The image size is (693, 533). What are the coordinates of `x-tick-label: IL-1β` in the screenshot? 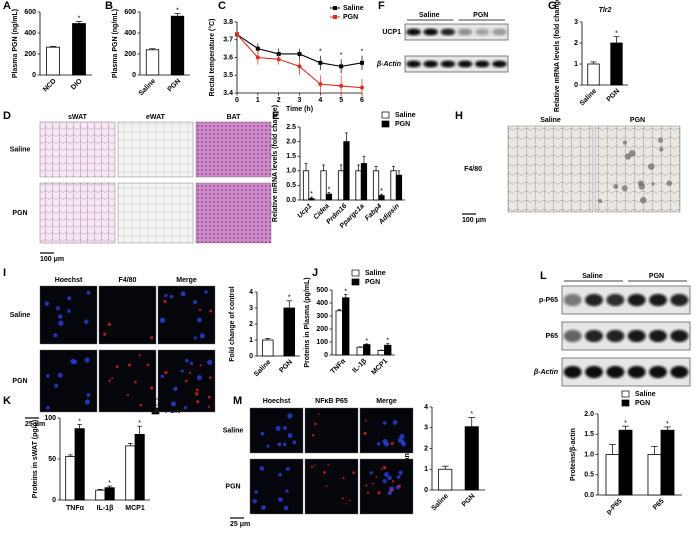 It's located at (105, 508).